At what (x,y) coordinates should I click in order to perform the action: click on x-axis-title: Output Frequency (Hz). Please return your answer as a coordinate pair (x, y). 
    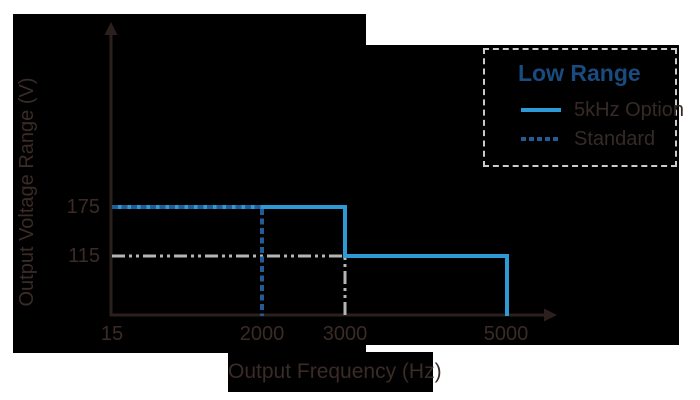
    Looking at the image, I should click on (335, 371).